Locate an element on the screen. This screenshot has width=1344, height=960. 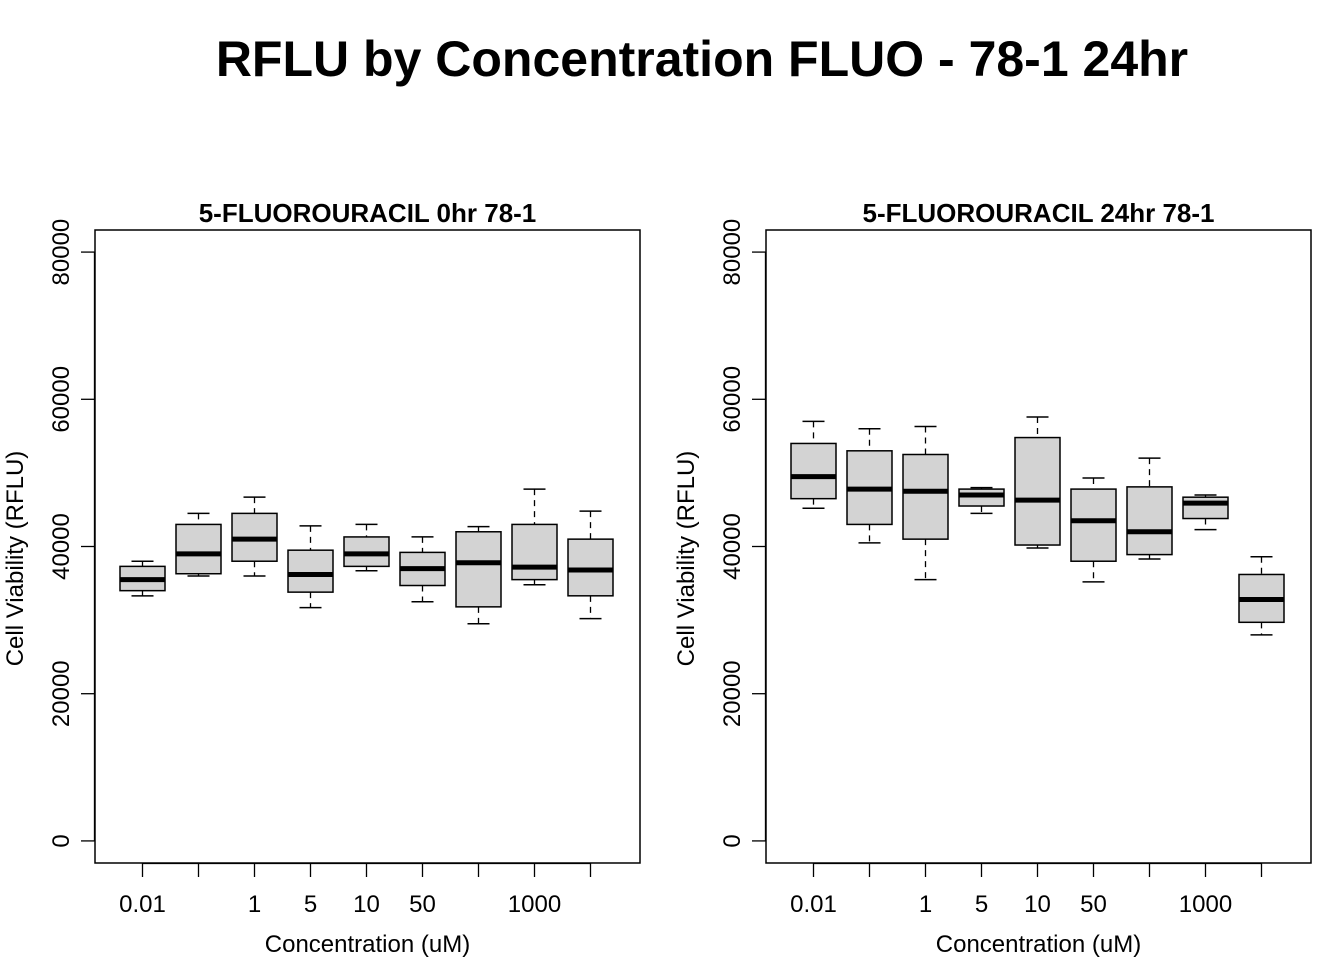
panel-title: 5-FLUOROURACIL 0hr 78-1 is located at coordinates (368, 213).